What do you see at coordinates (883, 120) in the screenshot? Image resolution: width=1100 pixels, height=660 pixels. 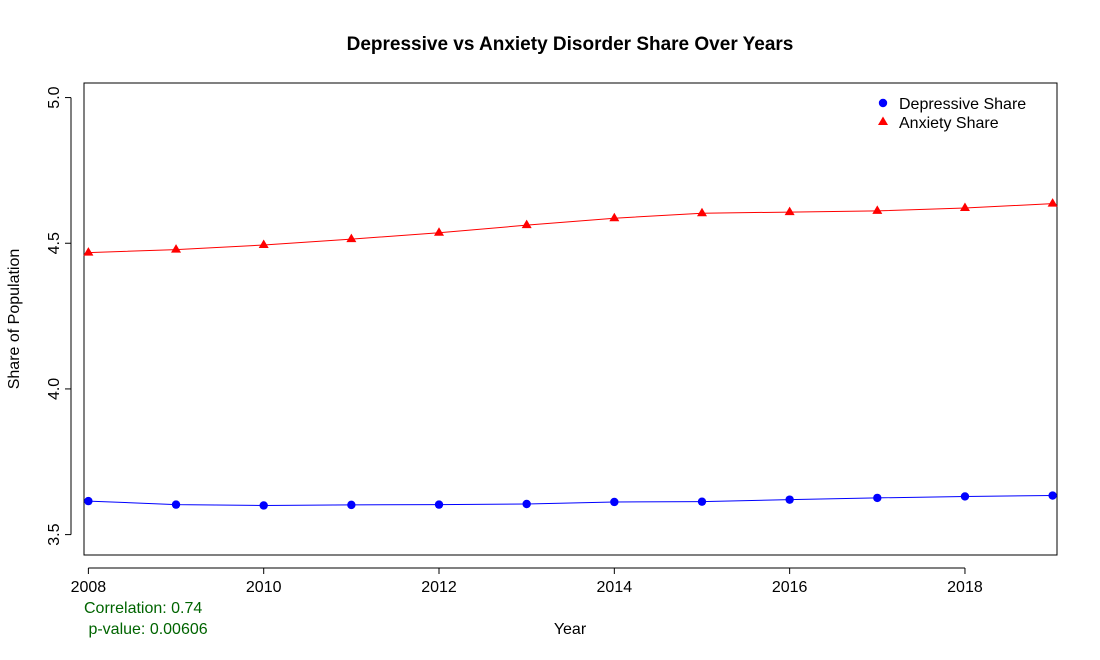 I see `legend-marker-anxiety` at bounding box center [883, 120].